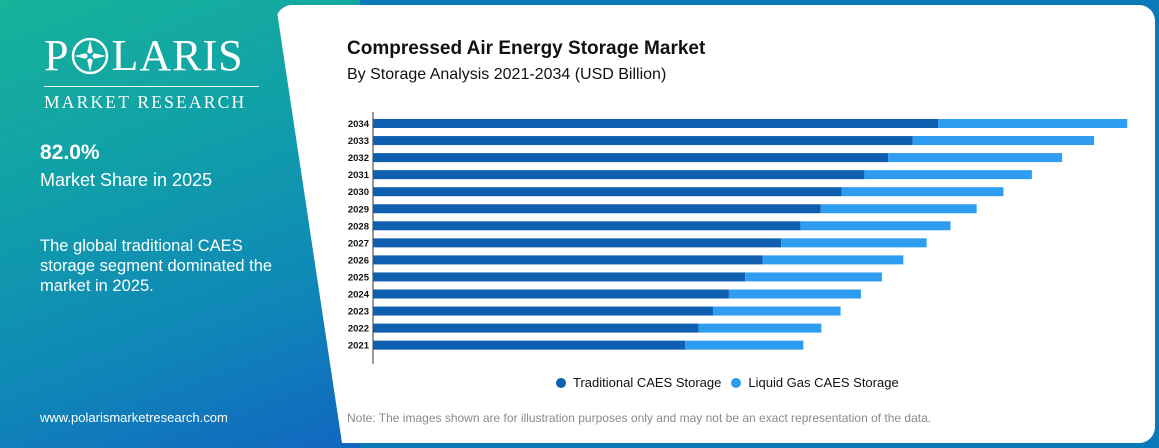 This screenshot has width=1159, height=448. Describe the element at coordinates (561, 382) in the screenshot. I see `legend-swatch-traditional` at that location.